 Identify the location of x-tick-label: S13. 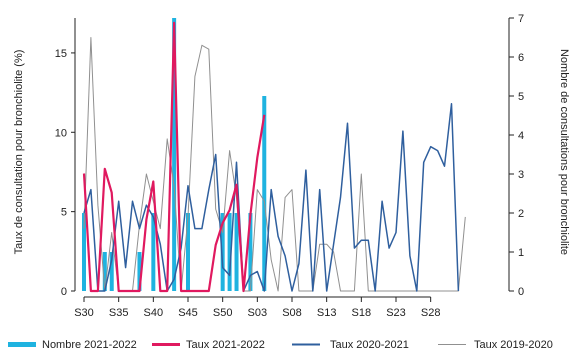
(327, 313).